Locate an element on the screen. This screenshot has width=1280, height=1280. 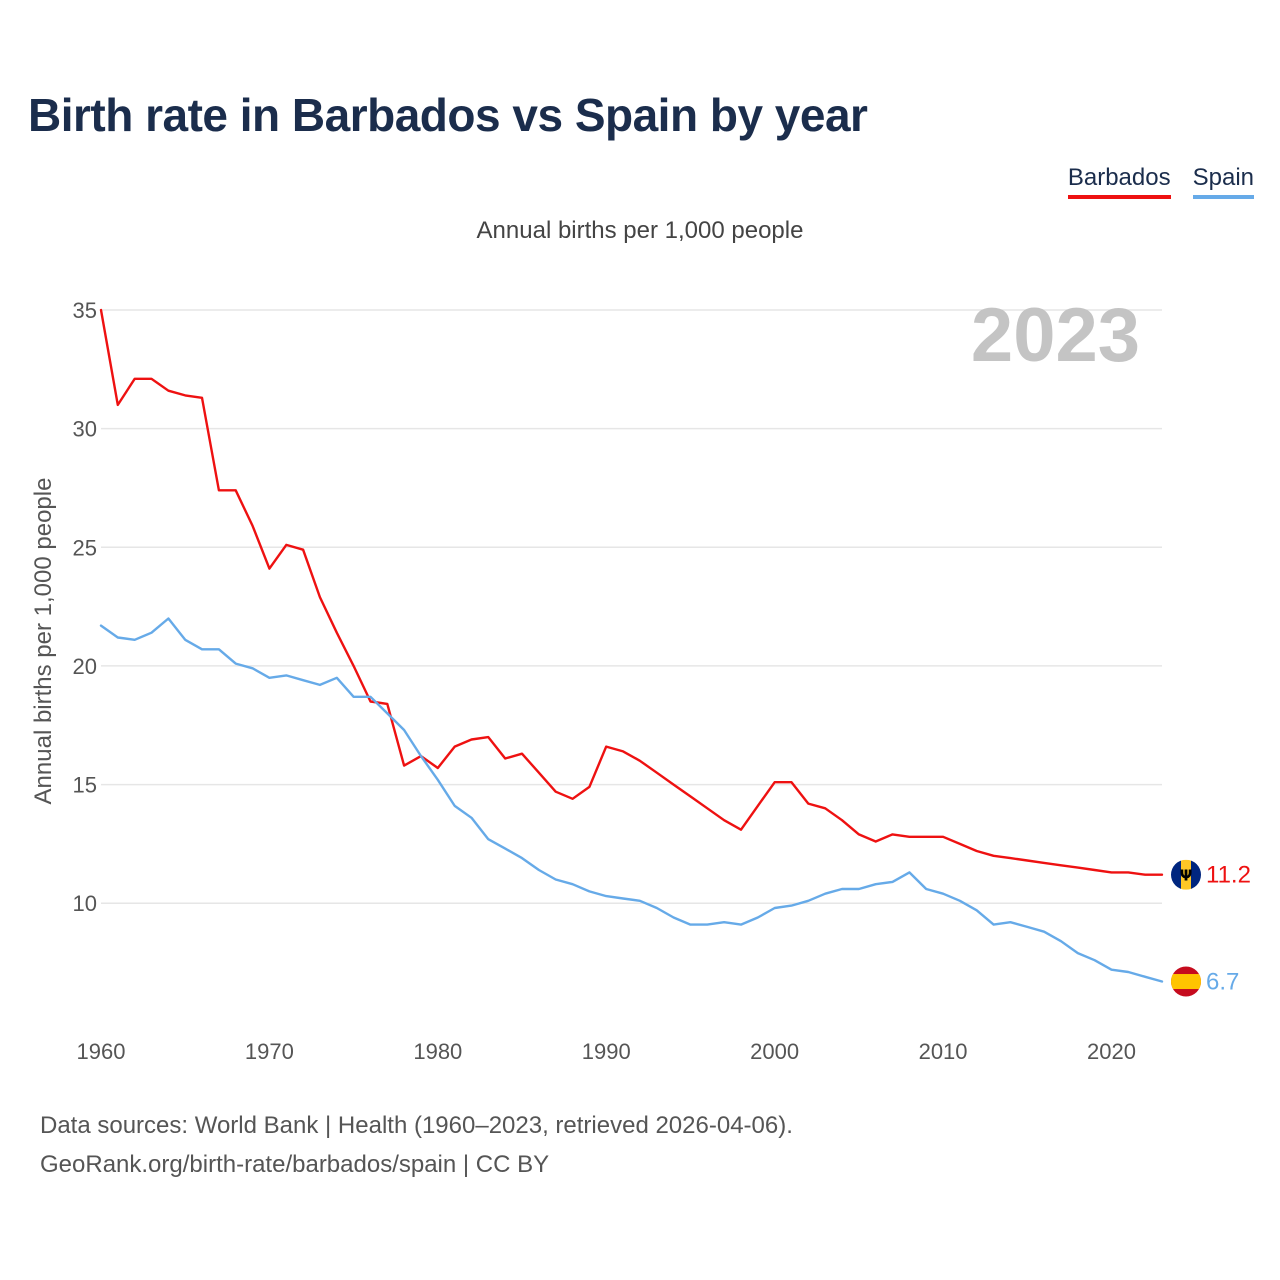
legend: Barbados Spain is located at coordinates (1160, 181).